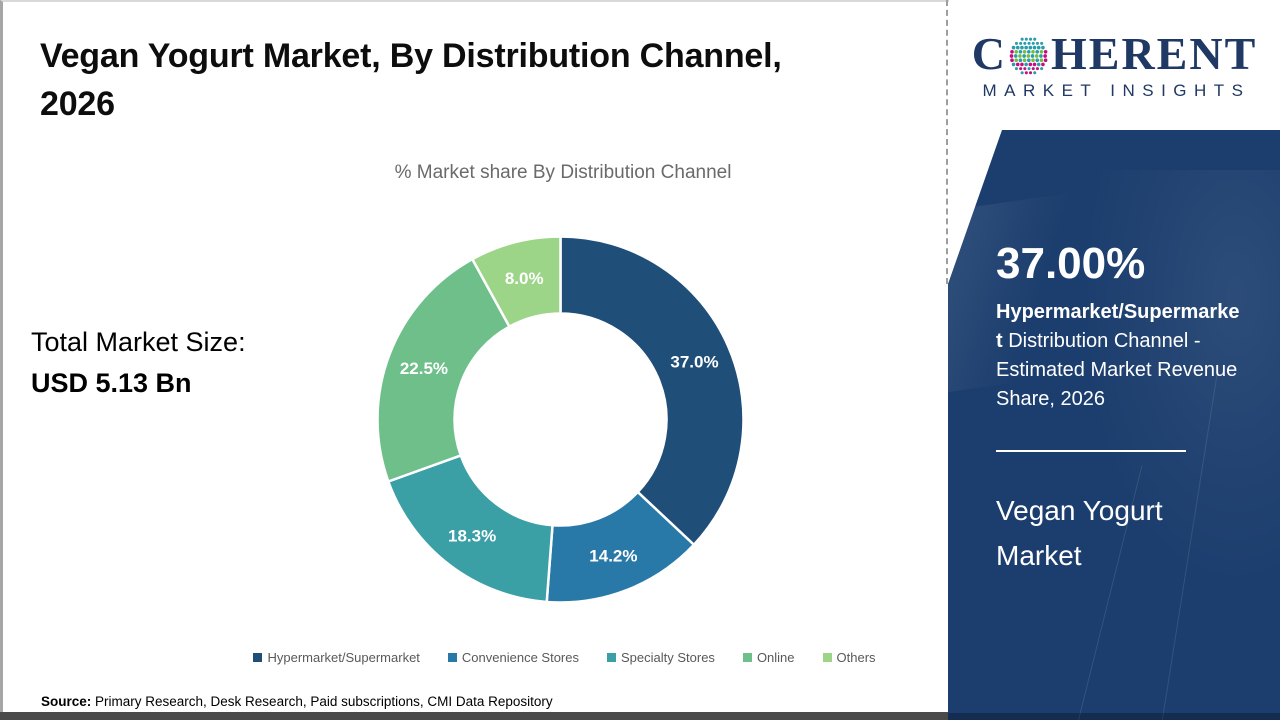  I want to click on coherent-logo: C HERENT, so click(1114, 53).